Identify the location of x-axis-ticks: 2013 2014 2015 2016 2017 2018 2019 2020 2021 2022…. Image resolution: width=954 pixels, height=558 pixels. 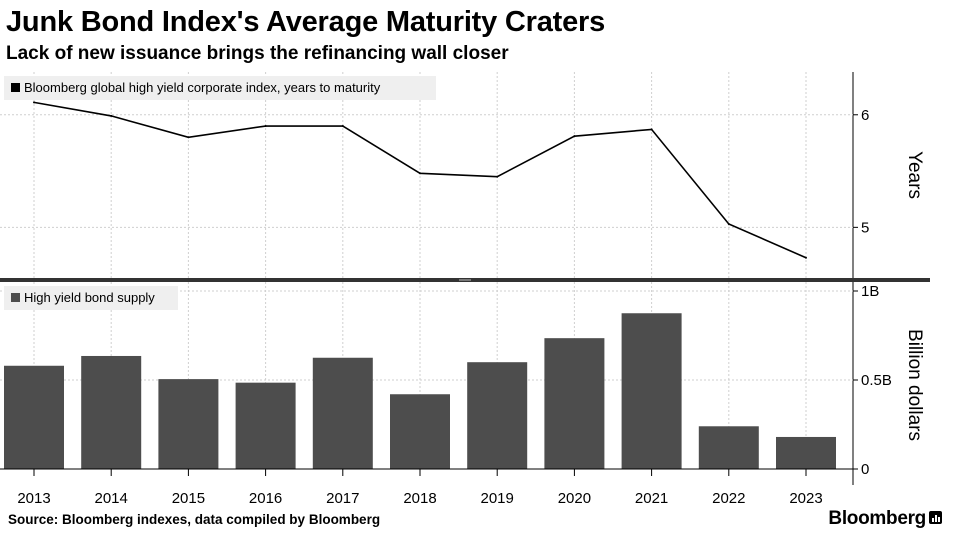
(420, 488).